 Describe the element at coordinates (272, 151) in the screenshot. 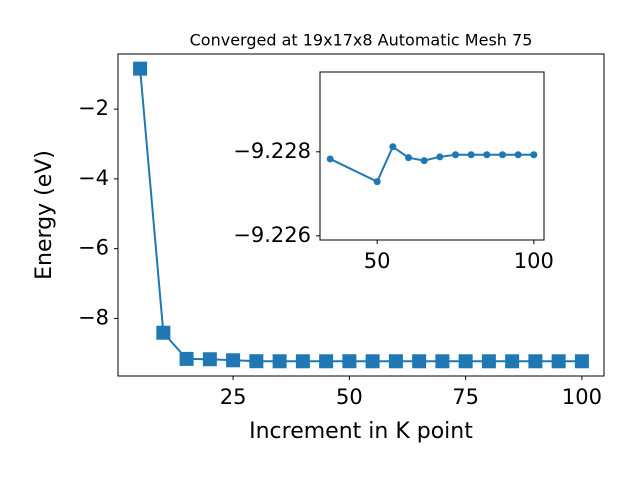

I see `y-tick-label: −9.228` at that location.